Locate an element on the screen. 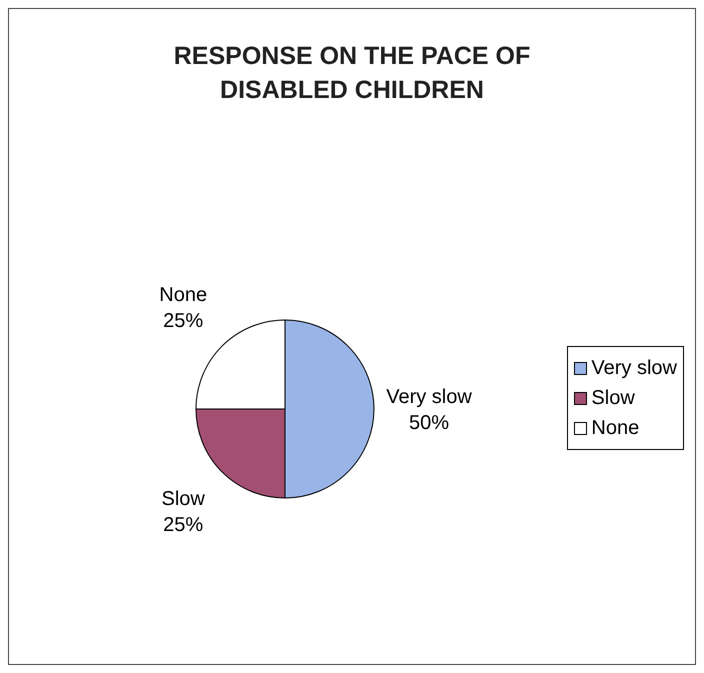  data-label: 50% is located at coordinates (429, 423).